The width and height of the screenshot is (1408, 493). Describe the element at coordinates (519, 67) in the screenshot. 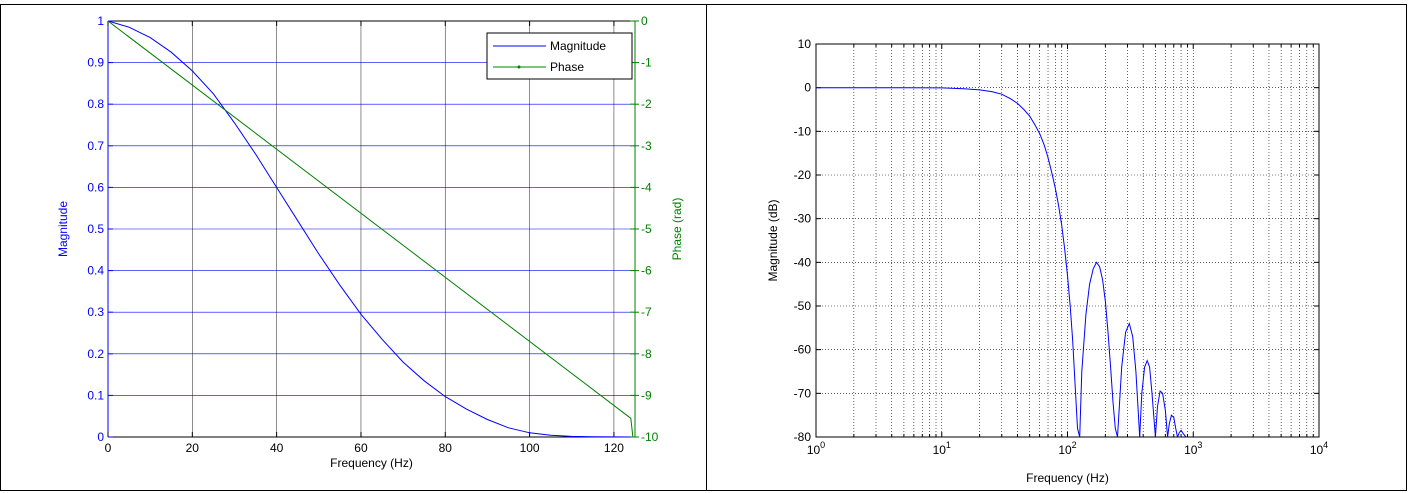

I see `legend-phase-marker` at that location.